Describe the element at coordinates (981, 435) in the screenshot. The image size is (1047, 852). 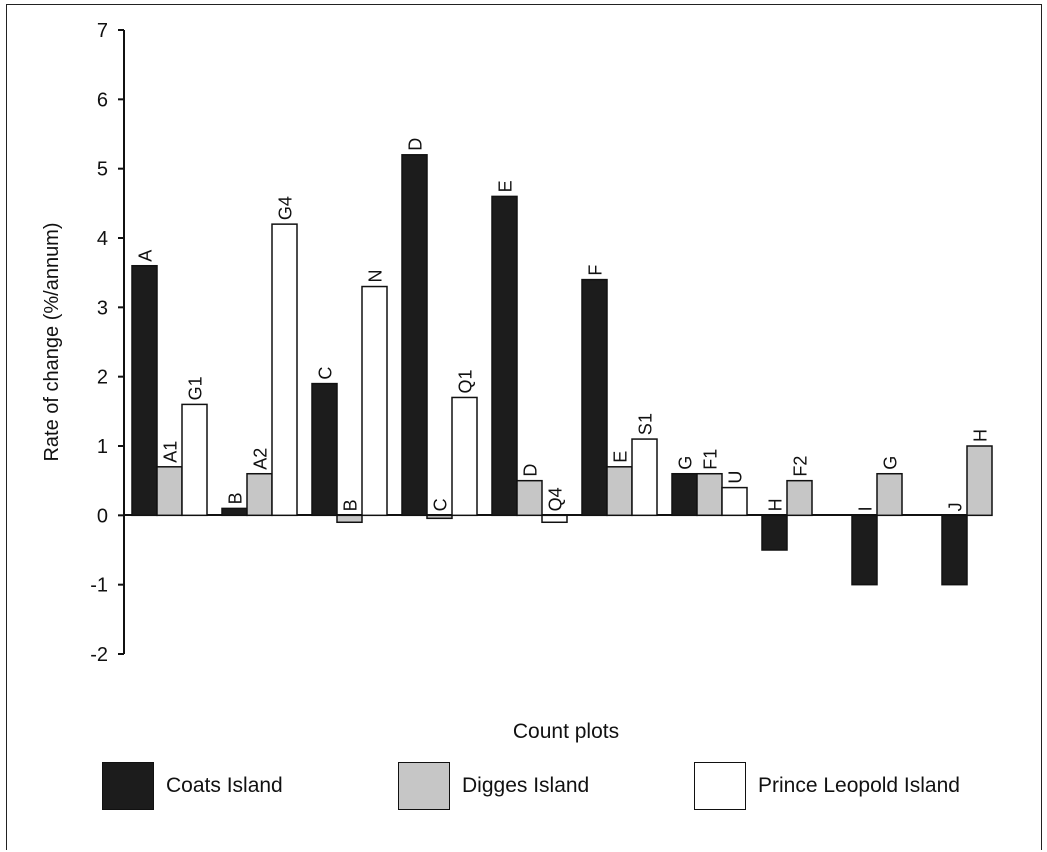
I see `bar-label-digges-island-h: H` at that location.